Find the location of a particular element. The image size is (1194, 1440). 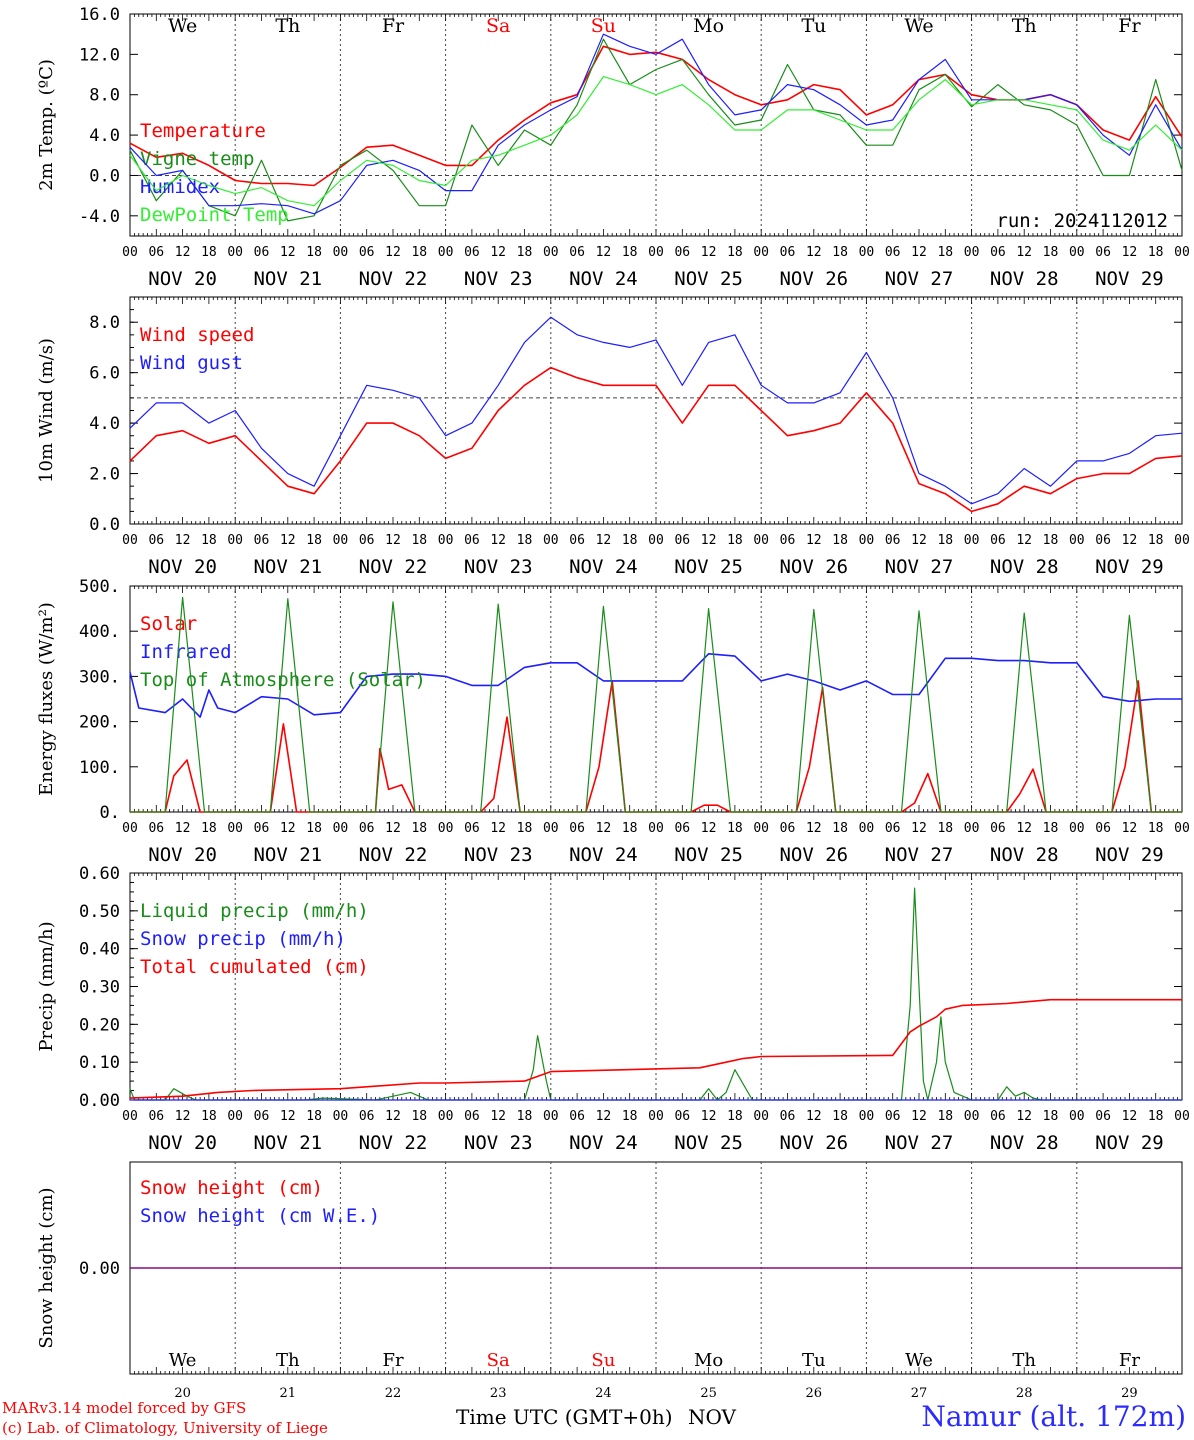

legend-entry: Infrared is located at coordinates (186, 652).